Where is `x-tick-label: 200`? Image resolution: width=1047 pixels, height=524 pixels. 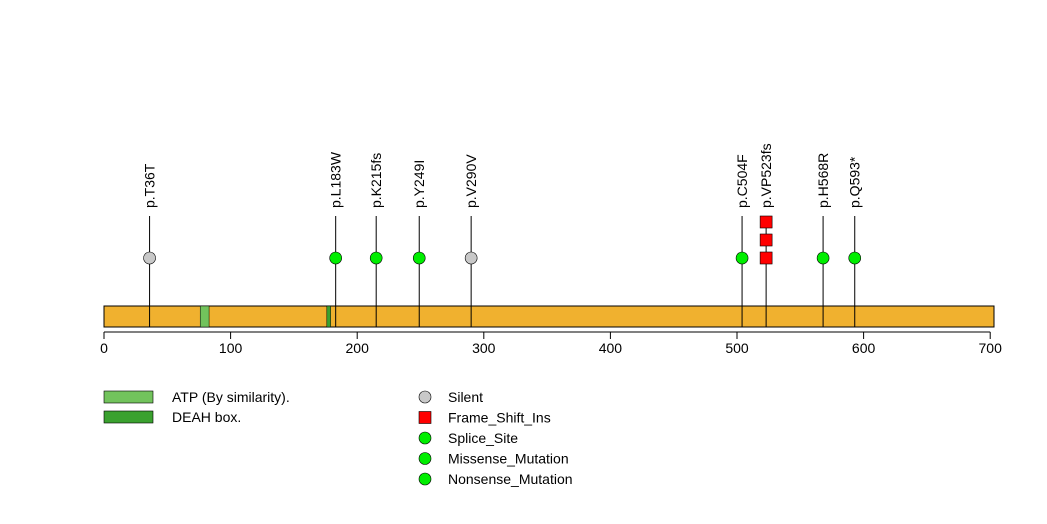 x-tick-label: 200 is located at coordinates (358, 348).